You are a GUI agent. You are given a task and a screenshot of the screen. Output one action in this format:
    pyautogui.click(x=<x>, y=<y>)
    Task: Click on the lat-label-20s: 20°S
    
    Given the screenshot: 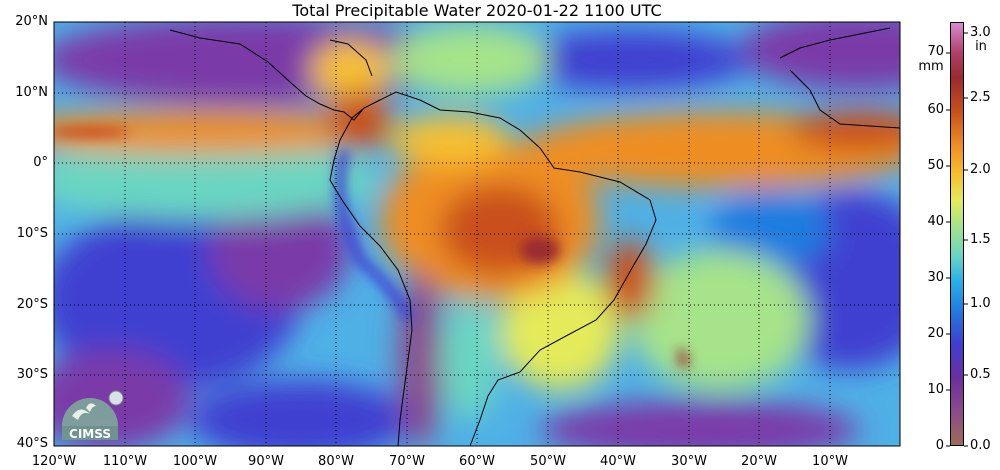 What is the action you would take?
    pyautogui.click(x=32, y=304)
    